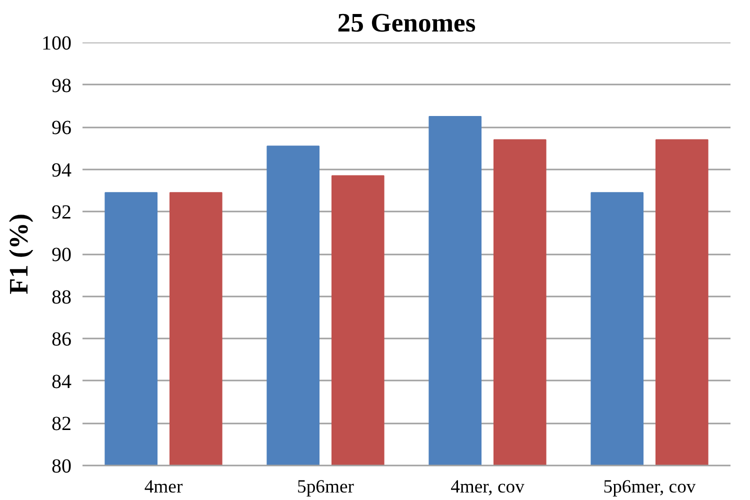 The width and height of the screenshot is (750, 500). Describe the element at coordinates (62, 255) in the screenshot. I see `y-tick-label: 90` at that location.